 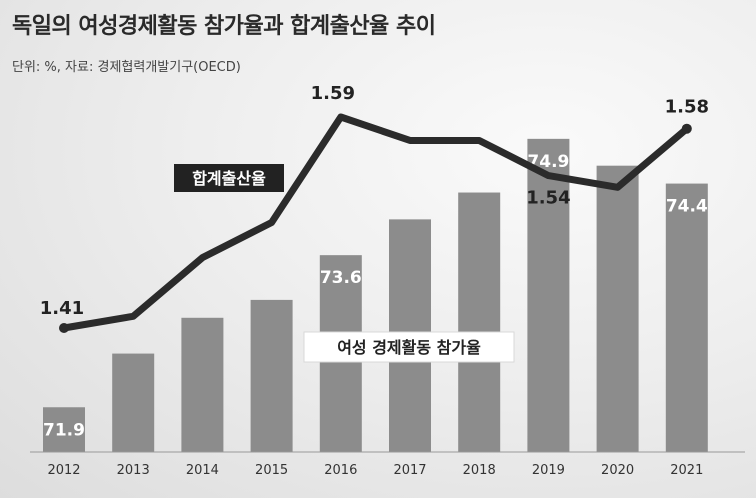 What do you see at coordinates (686, 128) in the screenshot?
I see `line-end-point-2021` at bounding box center [686, 128].